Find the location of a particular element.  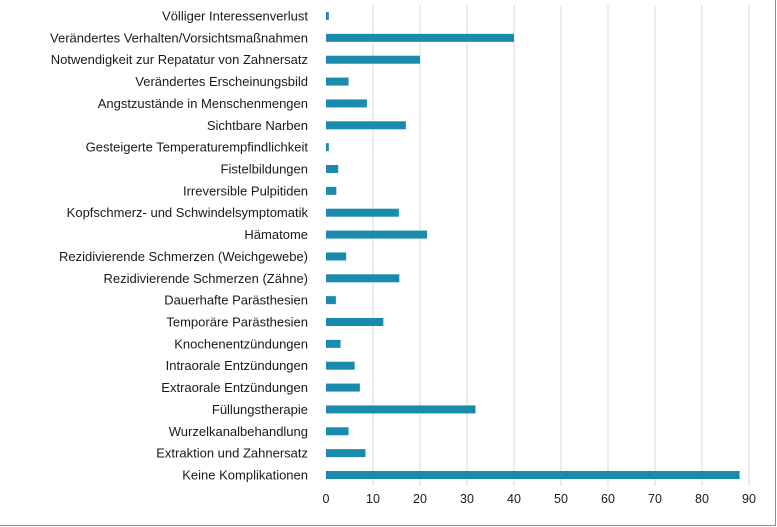

x-axis-ticks: 0 10 20 30 40 50 60 70 80 90 is located at coordinates (539, 499).